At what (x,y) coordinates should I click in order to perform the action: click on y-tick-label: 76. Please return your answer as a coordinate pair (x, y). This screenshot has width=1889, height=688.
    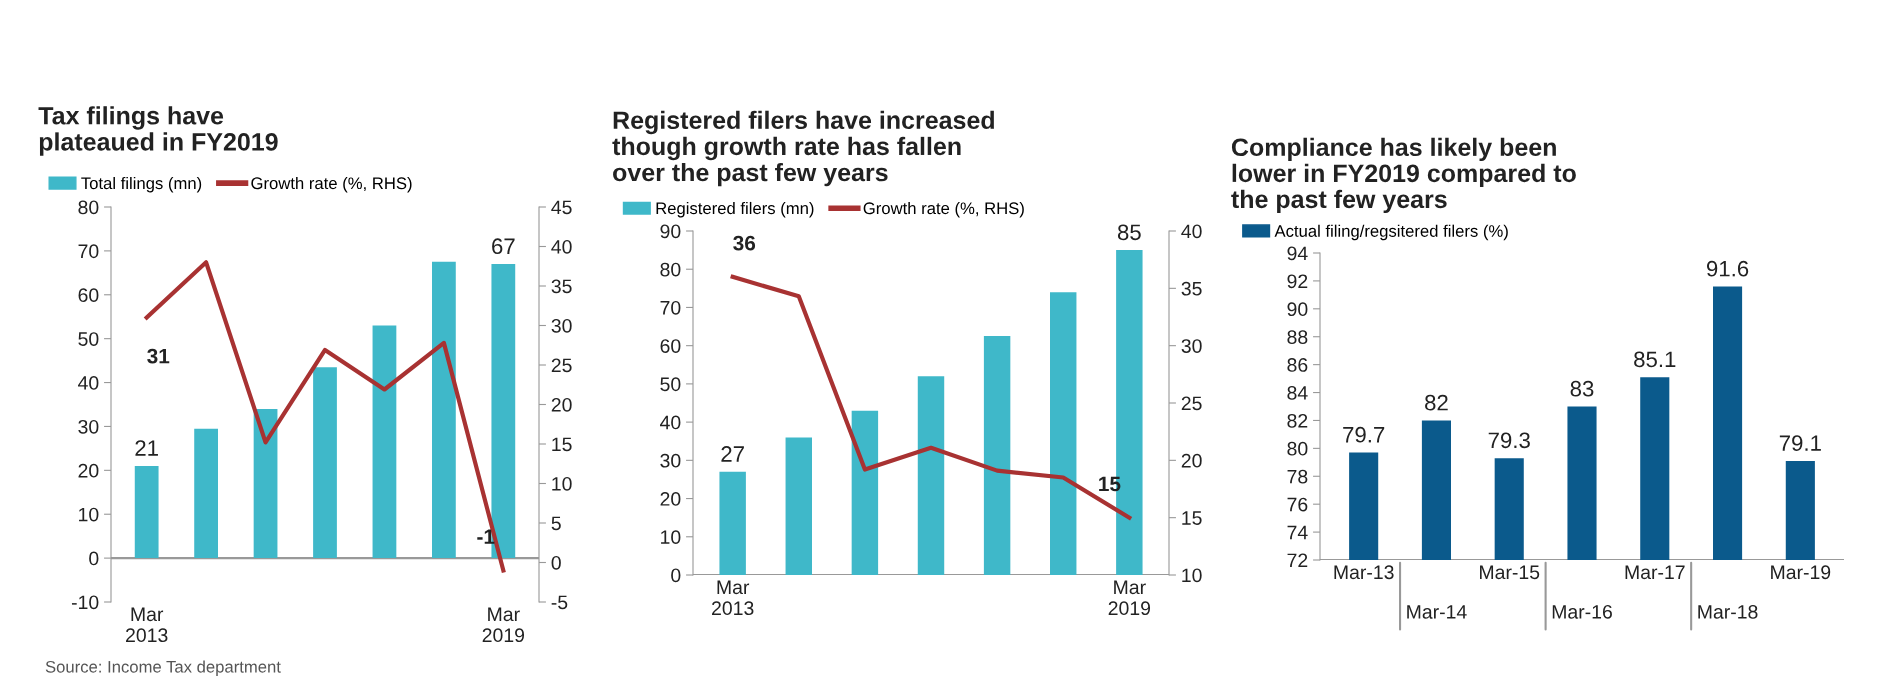
    Looking at the image, I should click on (1297, 504).